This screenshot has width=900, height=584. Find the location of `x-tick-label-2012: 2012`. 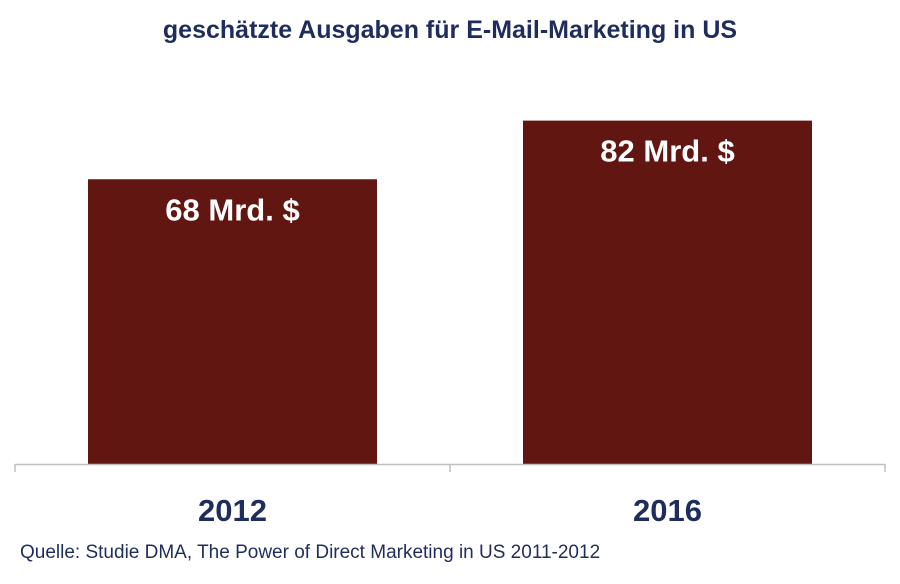

x-tick-label-2012: 2012 is located at coordinates (232, 510).